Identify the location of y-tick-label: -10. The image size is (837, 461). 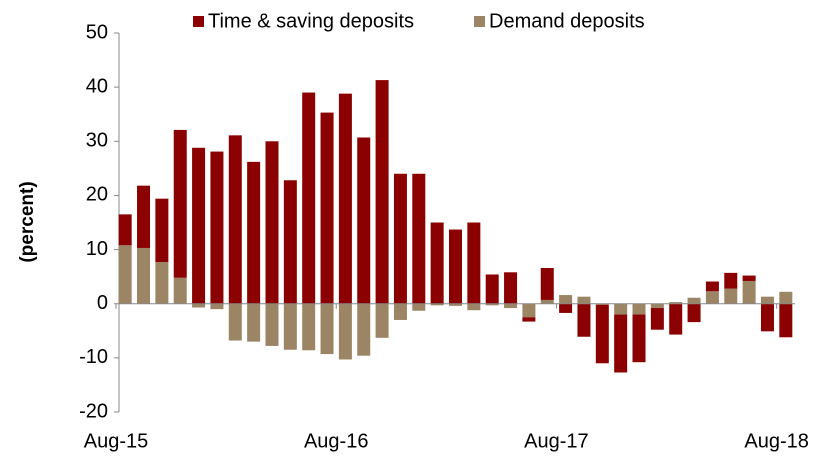
(93, 357).